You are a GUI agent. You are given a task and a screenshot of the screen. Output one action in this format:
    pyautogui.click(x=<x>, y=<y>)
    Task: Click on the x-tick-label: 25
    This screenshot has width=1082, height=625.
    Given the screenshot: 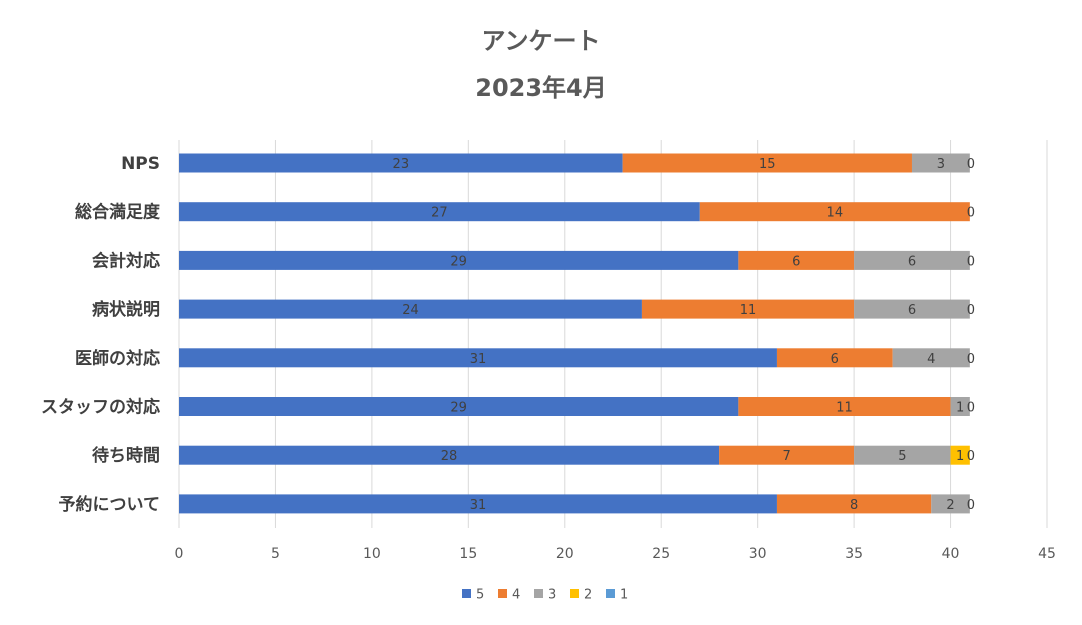 What is the action you would take?
    pyautogui.click(x=661, y=554)
    